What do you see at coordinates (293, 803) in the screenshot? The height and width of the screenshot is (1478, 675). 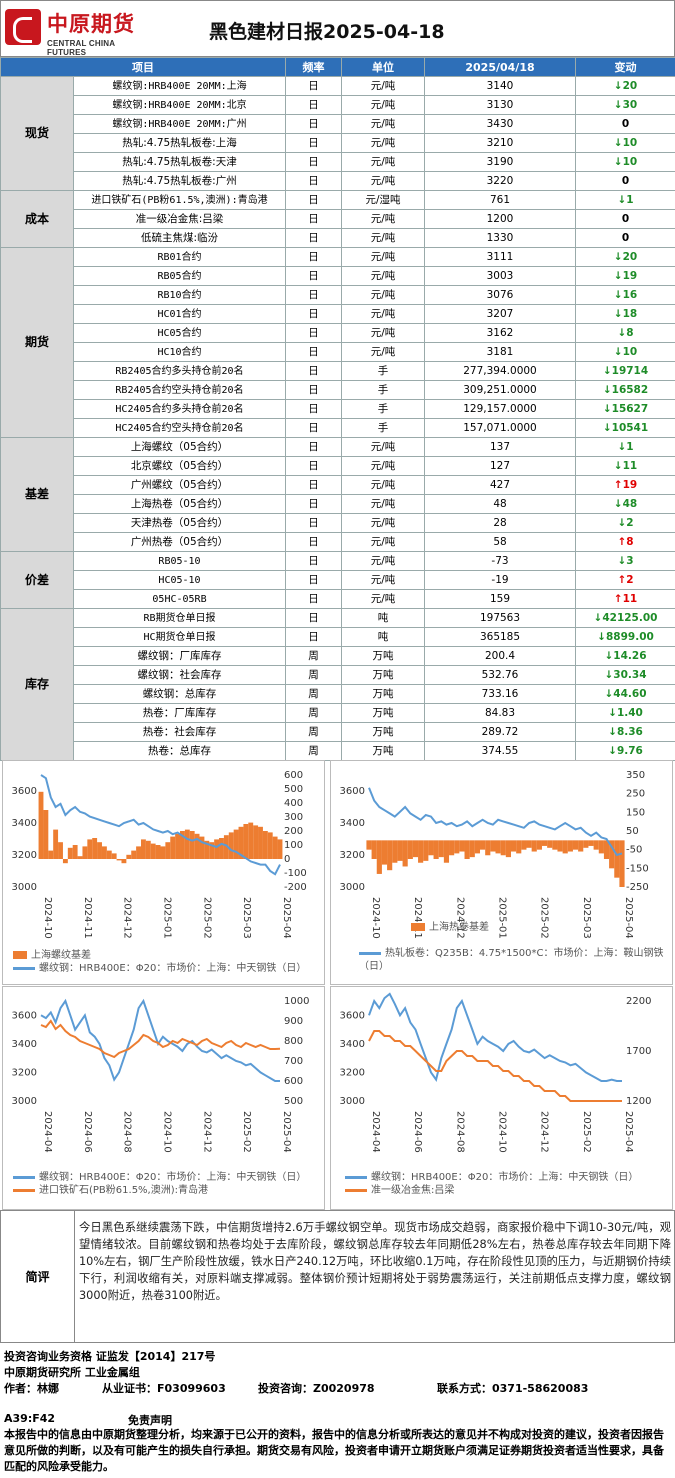 I see `y2-tick-label: 400` at bounding box center [293, 803].